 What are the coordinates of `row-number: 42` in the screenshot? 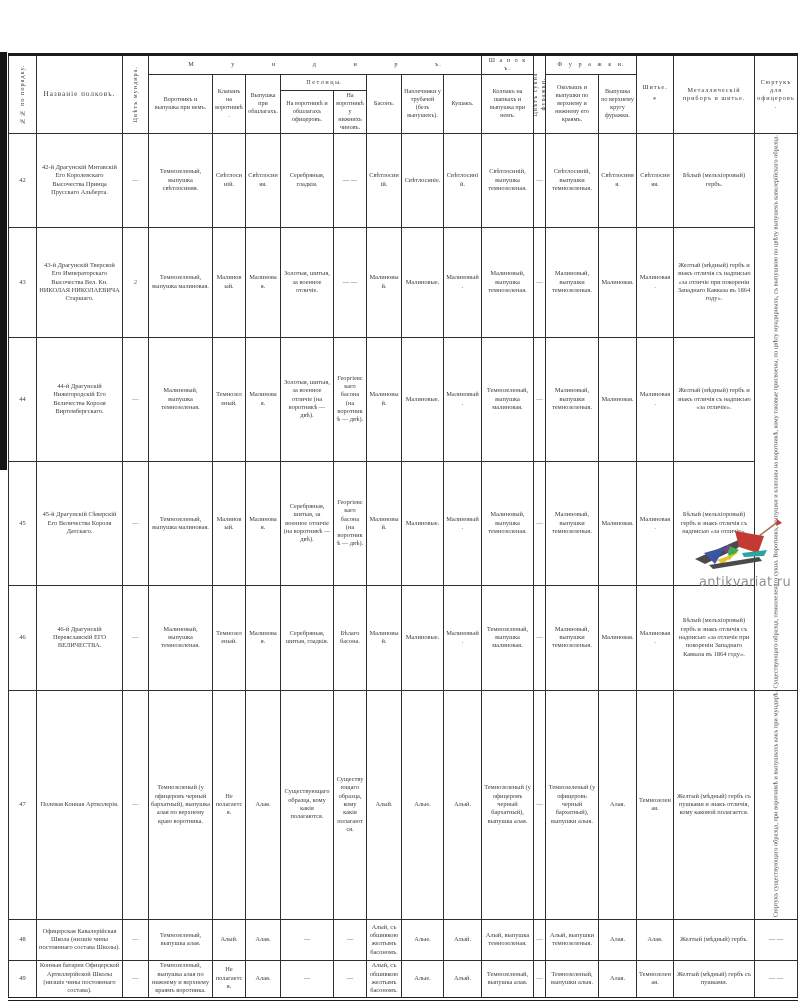 It's located at (22, 181).